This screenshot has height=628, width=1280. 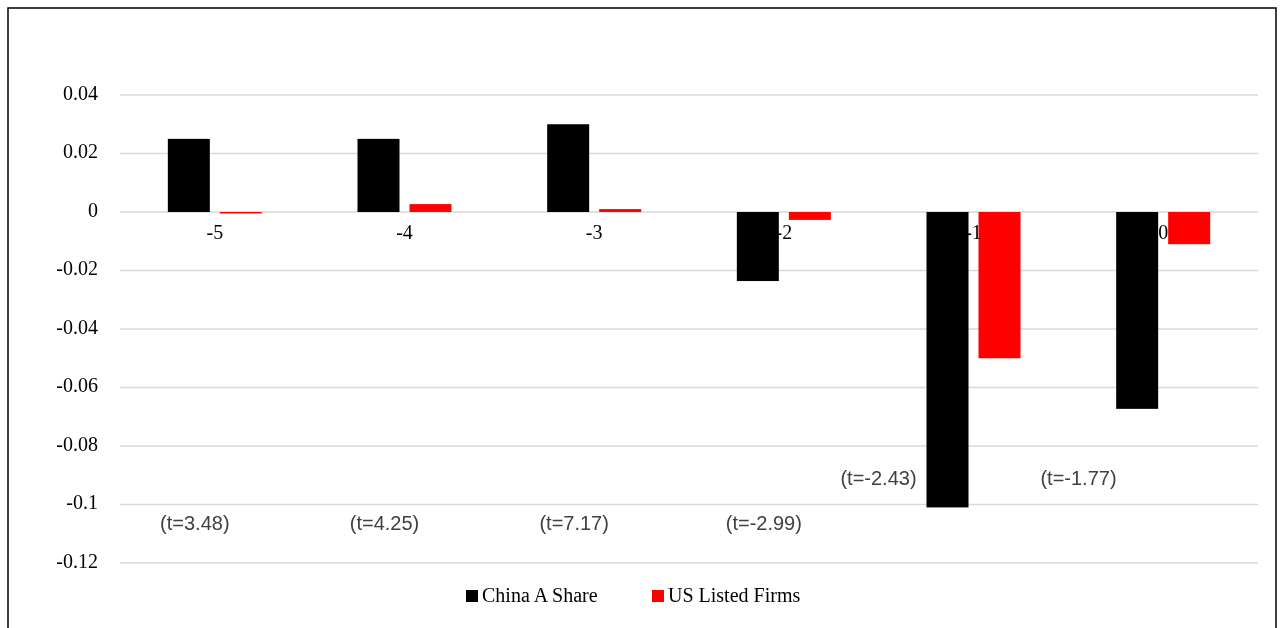 I want to click on annotation: (t=7.17), so click(x=574, y=523).